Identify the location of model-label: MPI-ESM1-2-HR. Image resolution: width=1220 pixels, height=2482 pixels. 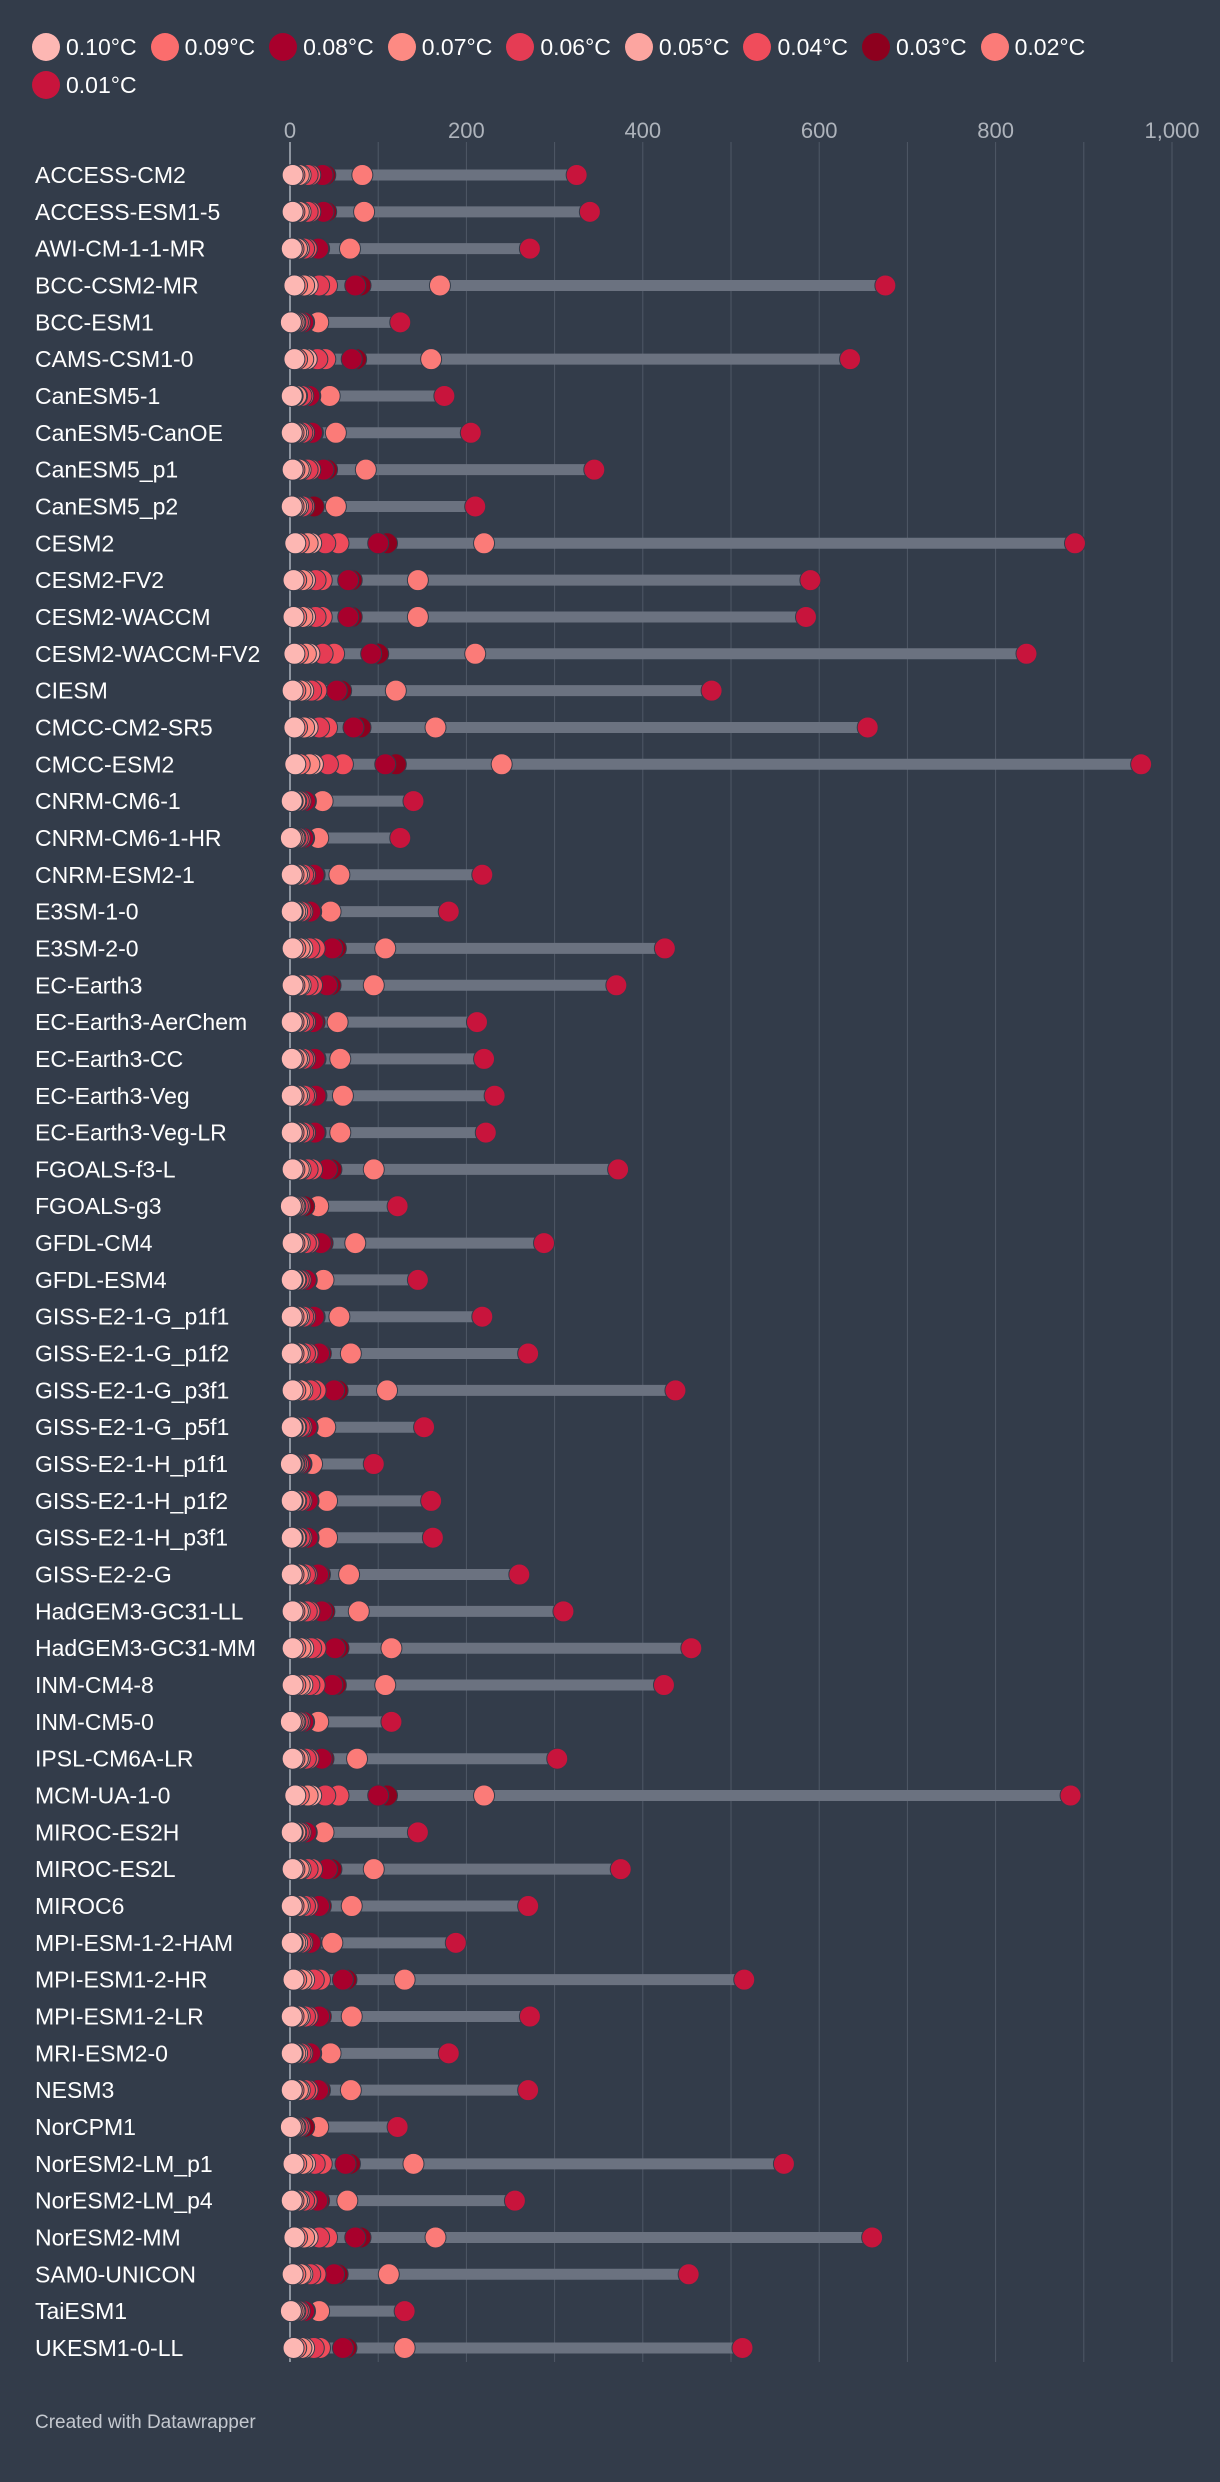
(121, 1980).